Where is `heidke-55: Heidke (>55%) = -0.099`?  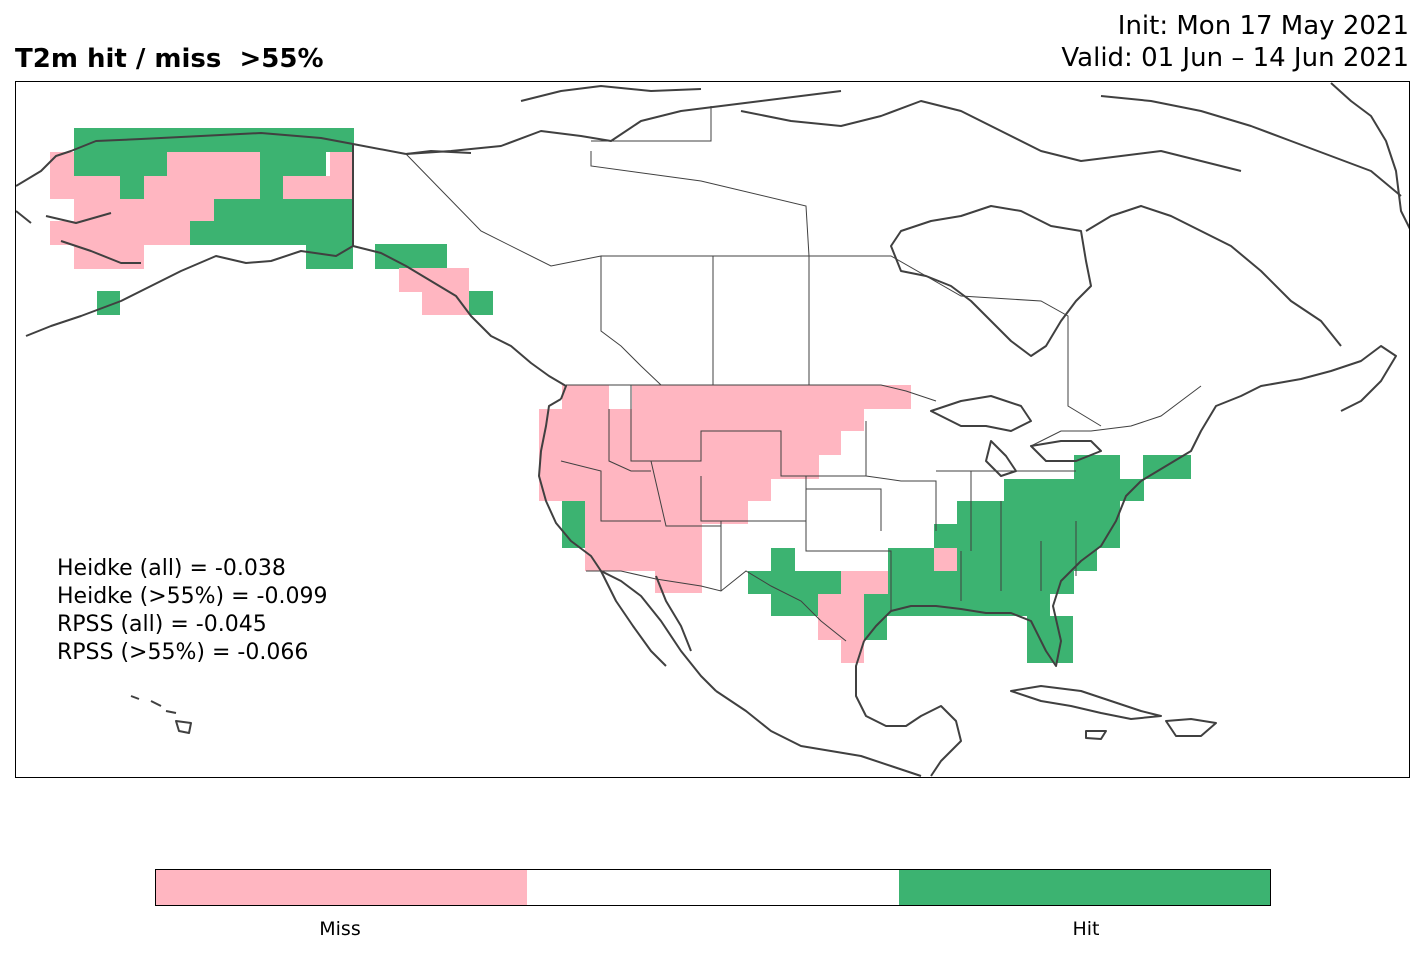
heidke-55: Heidke (>55%) = -0.099 is located at coordinates (192, 596).